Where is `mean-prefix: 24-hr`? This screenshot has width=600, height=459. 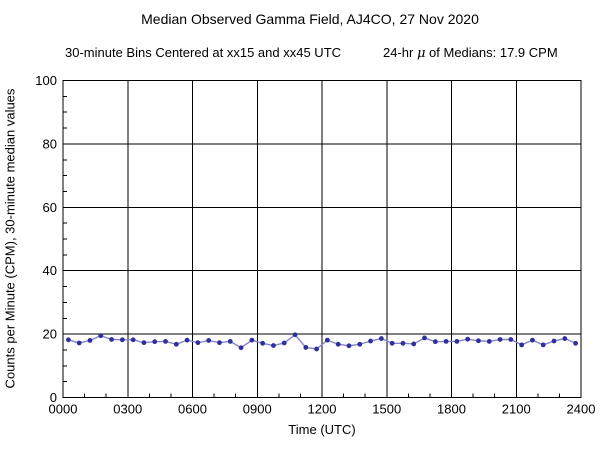 mean-prefix: 24-hr is located at coordinates (400, 52).